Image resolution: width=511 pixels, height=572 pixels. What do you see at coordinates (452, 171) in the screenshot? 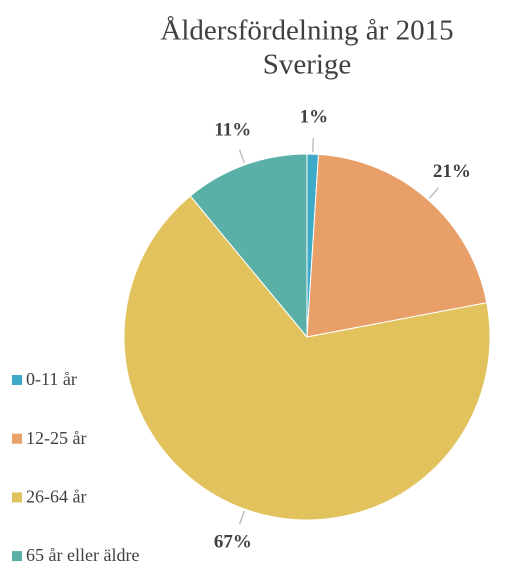
I see `data-label: 21%` at bounding box center [452, 171].